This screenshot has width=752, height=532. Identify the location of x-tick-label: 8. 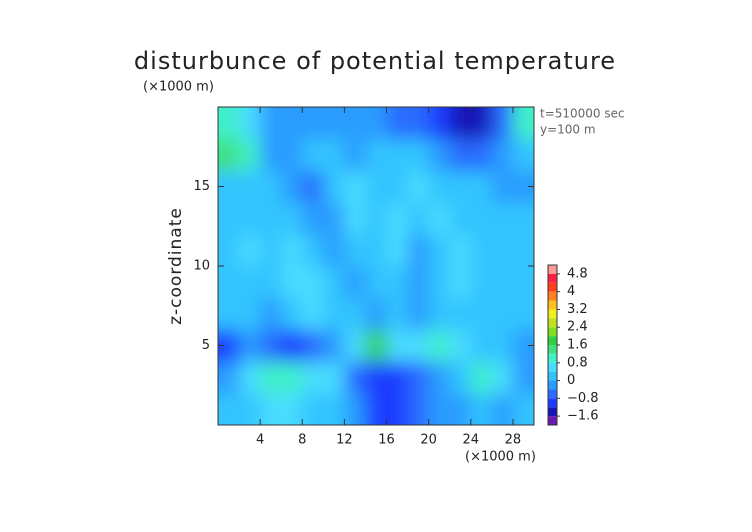
(302, 440).